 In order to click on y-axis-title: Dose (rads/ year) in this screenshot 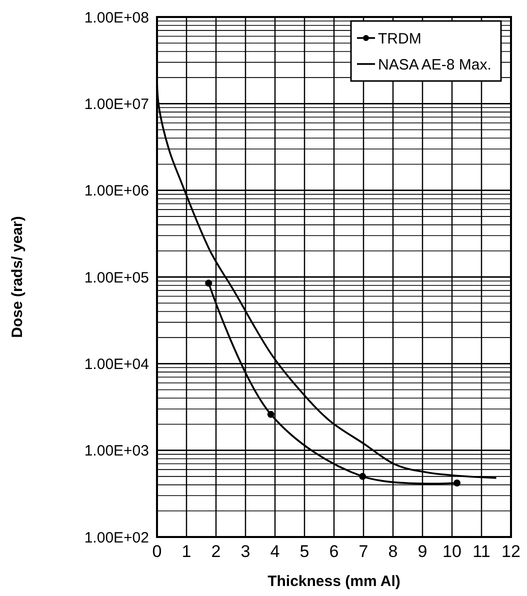, I will do `click(17, 277)`.